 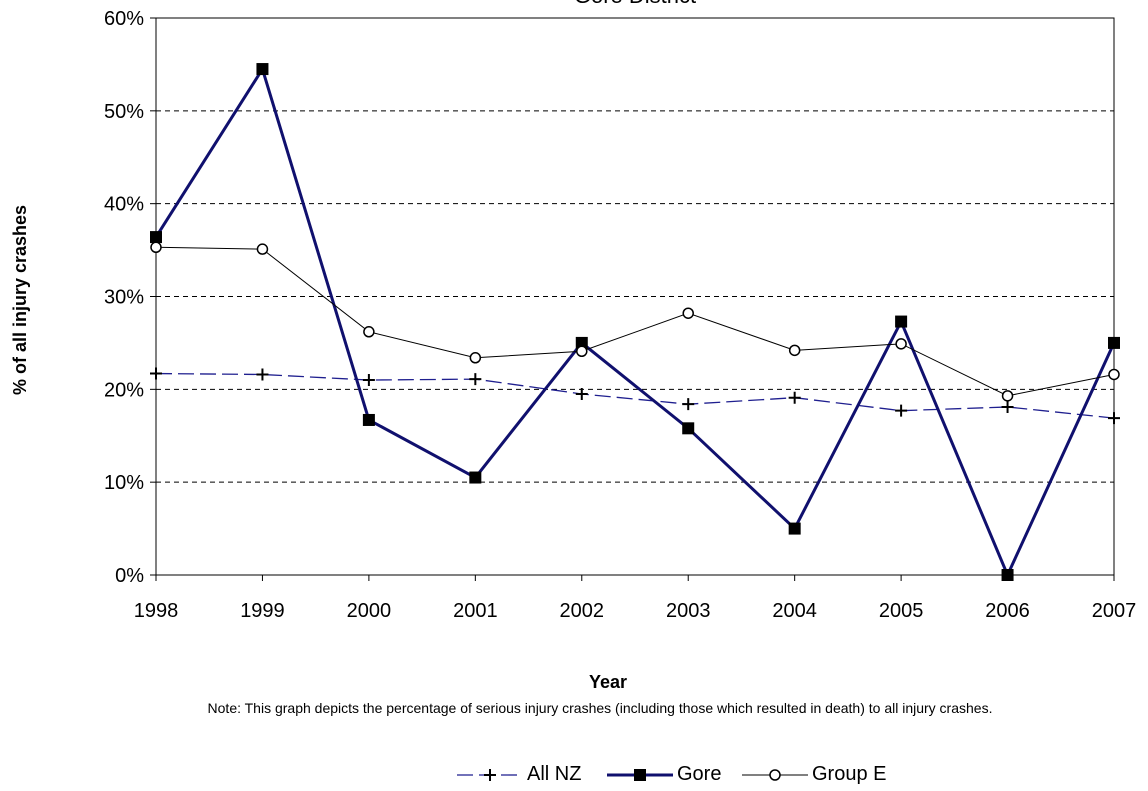 I want to click on y-tick-label: 60%, so click(x=124, y=19).